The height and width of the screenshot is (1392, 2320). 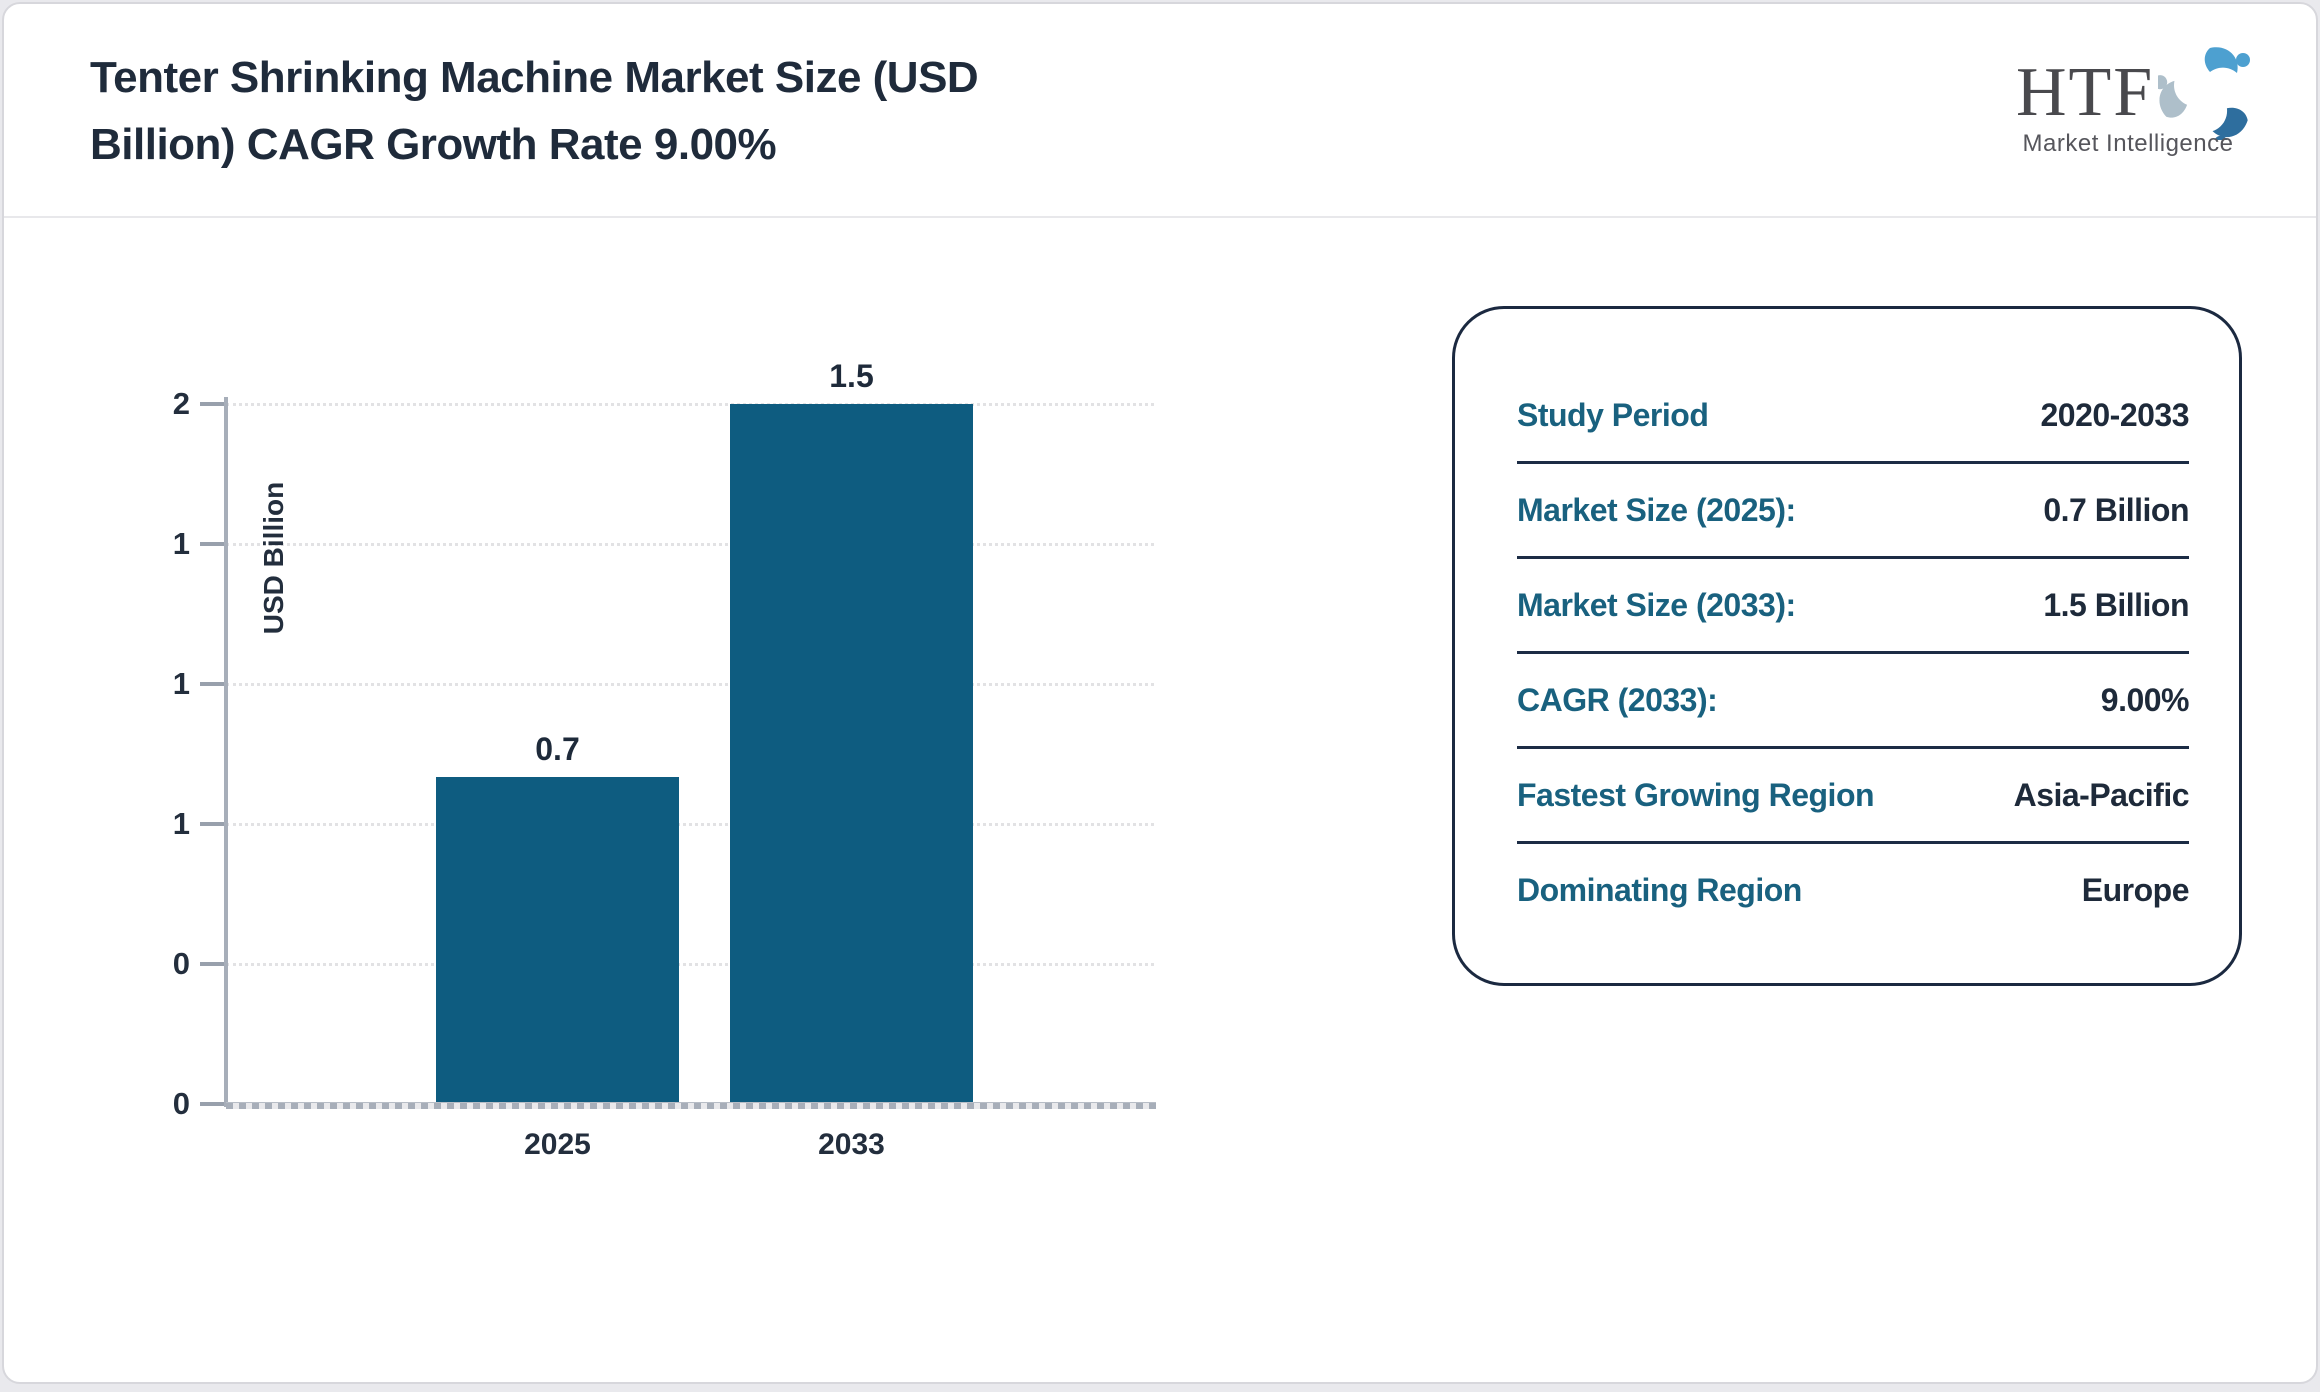 I want to click on bar-value-label: 0.7, so click(x=557, y=749).